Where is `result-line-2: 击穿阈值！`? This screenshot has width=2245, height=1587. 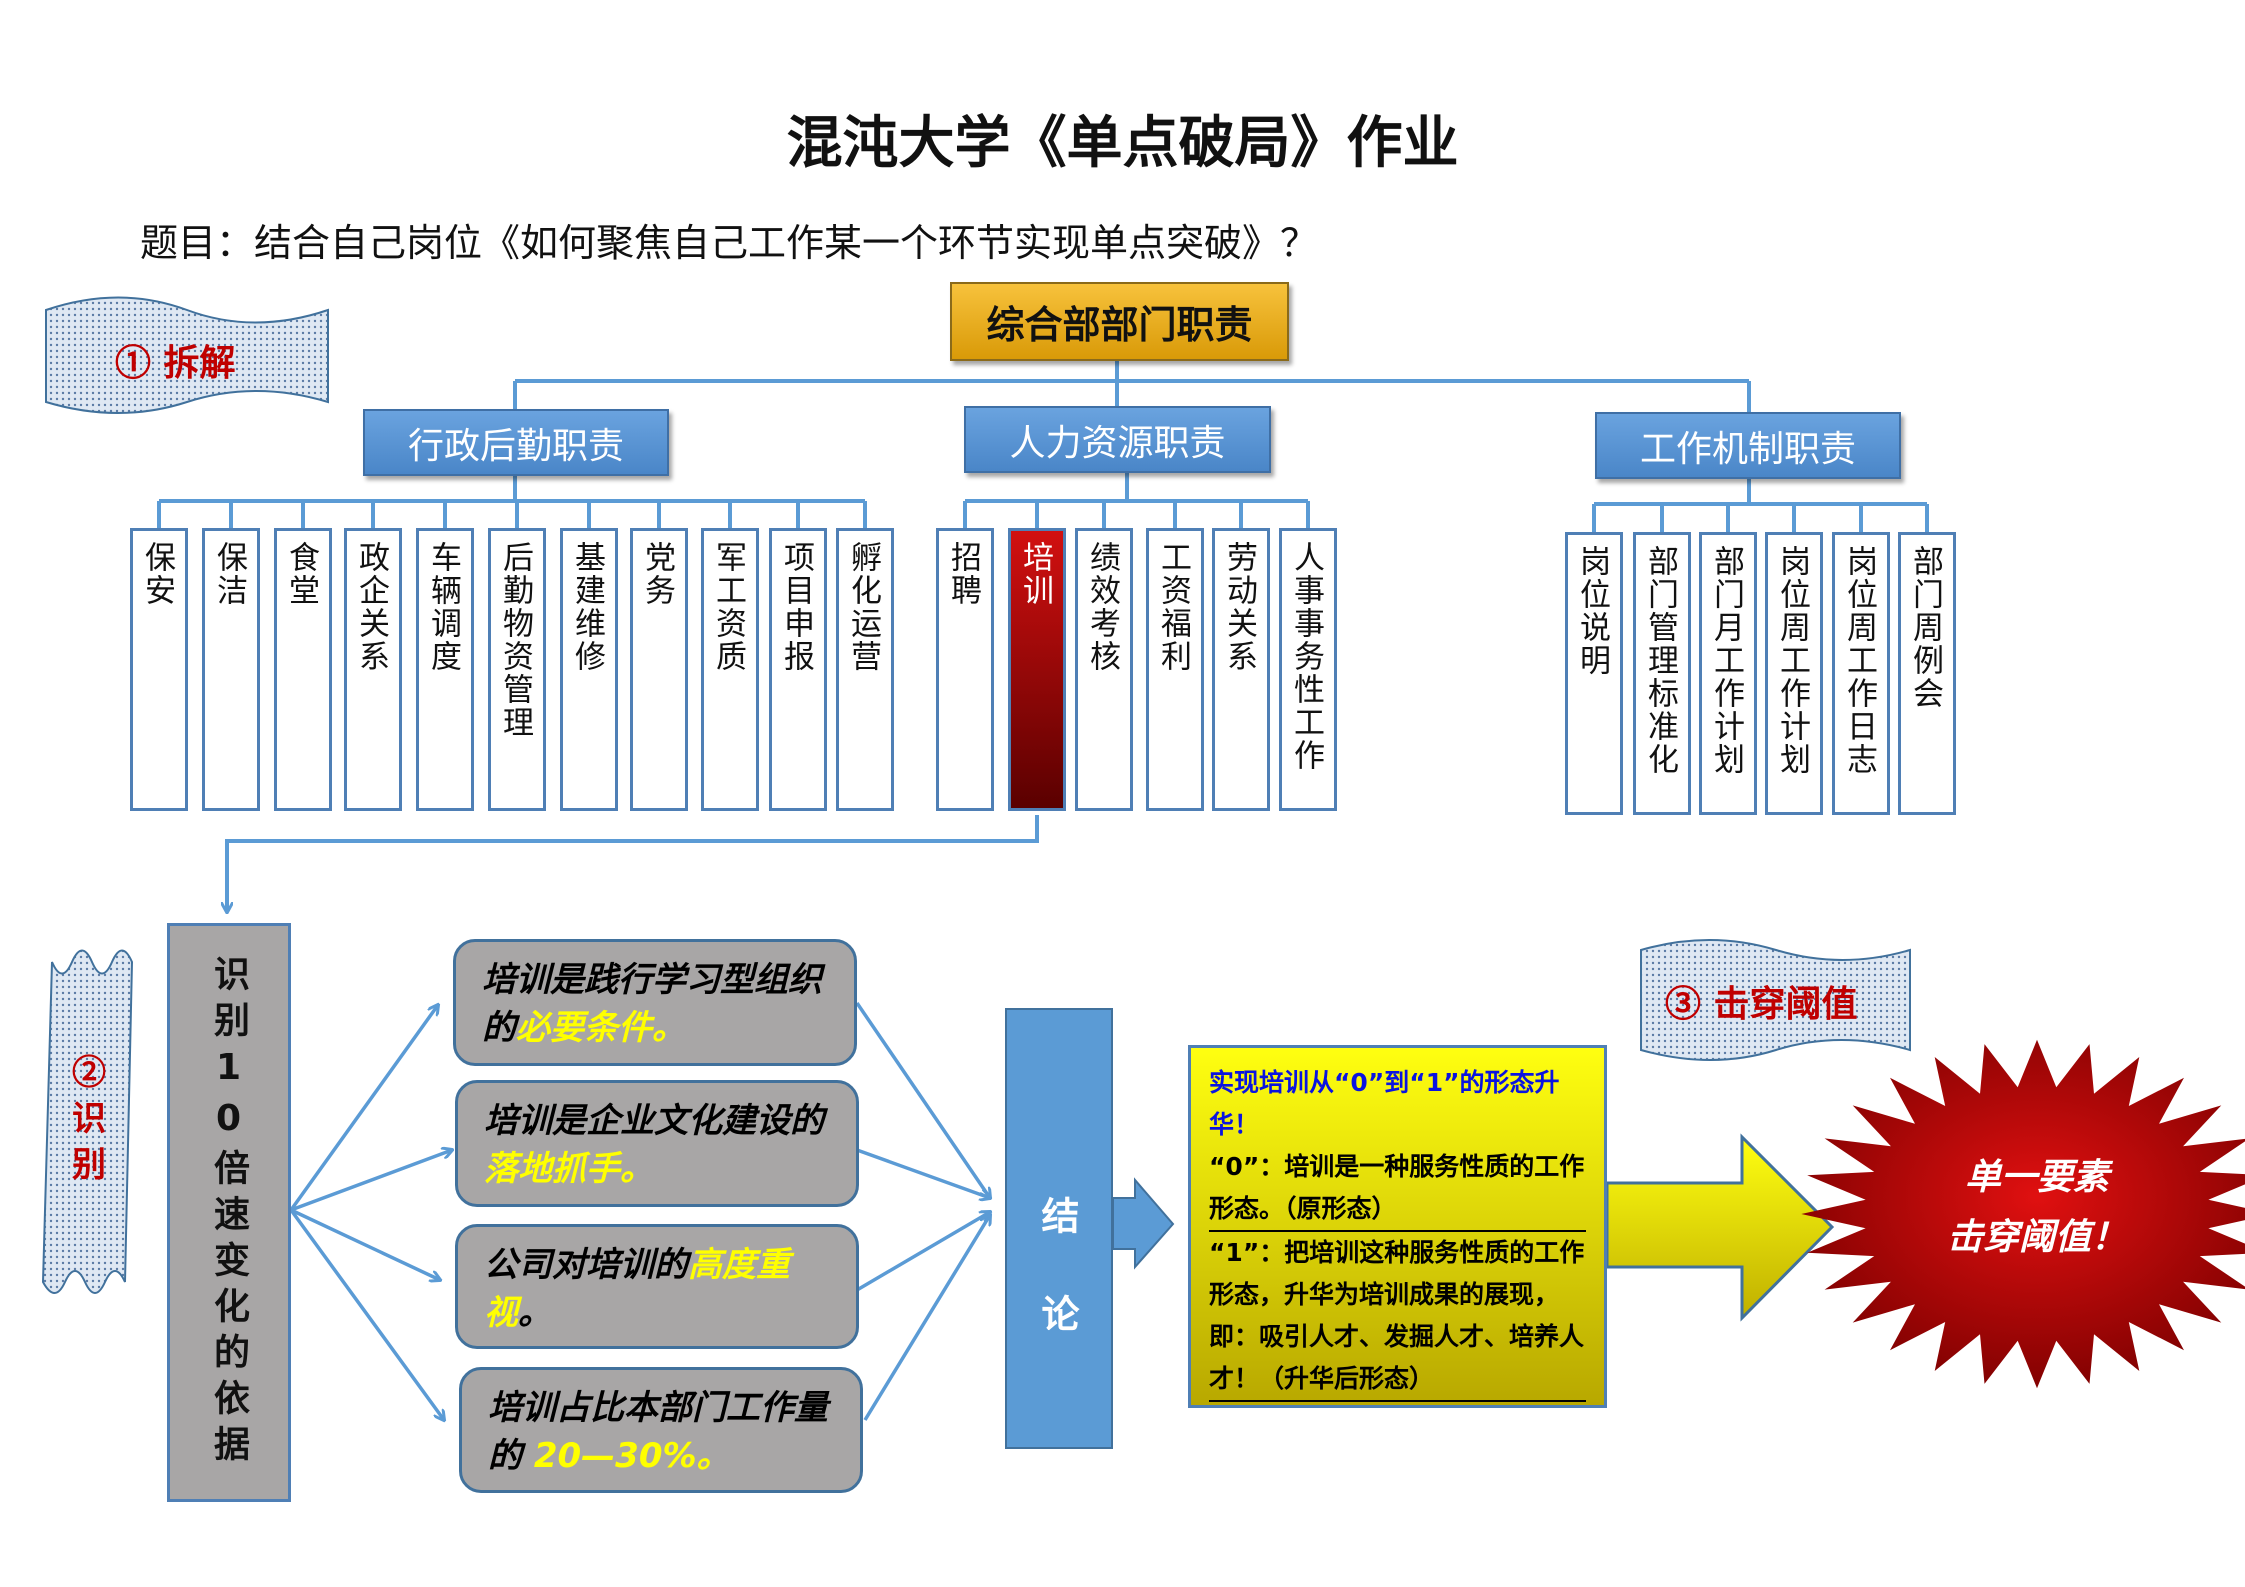 result-line-2: 击穿阈值！ is located at coordinates (2036, 1237).